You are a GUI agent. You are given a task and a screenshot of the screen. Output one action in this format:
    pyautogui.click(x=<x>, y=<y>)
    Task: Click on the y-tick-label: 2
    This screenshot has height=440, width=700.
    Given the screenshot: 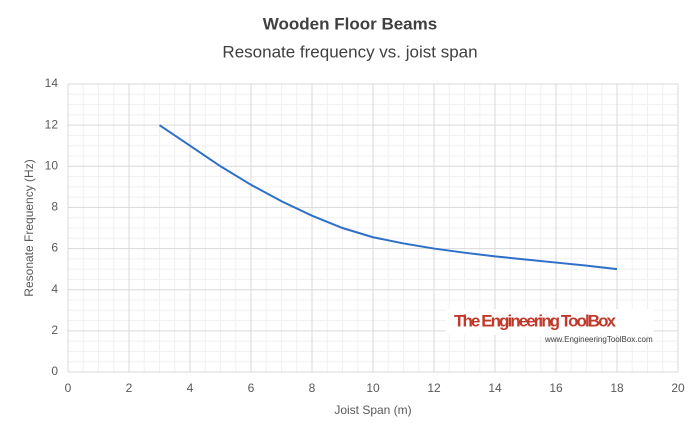 What is the action you would take?
    pyautogui.click(x=54, y=330)
    